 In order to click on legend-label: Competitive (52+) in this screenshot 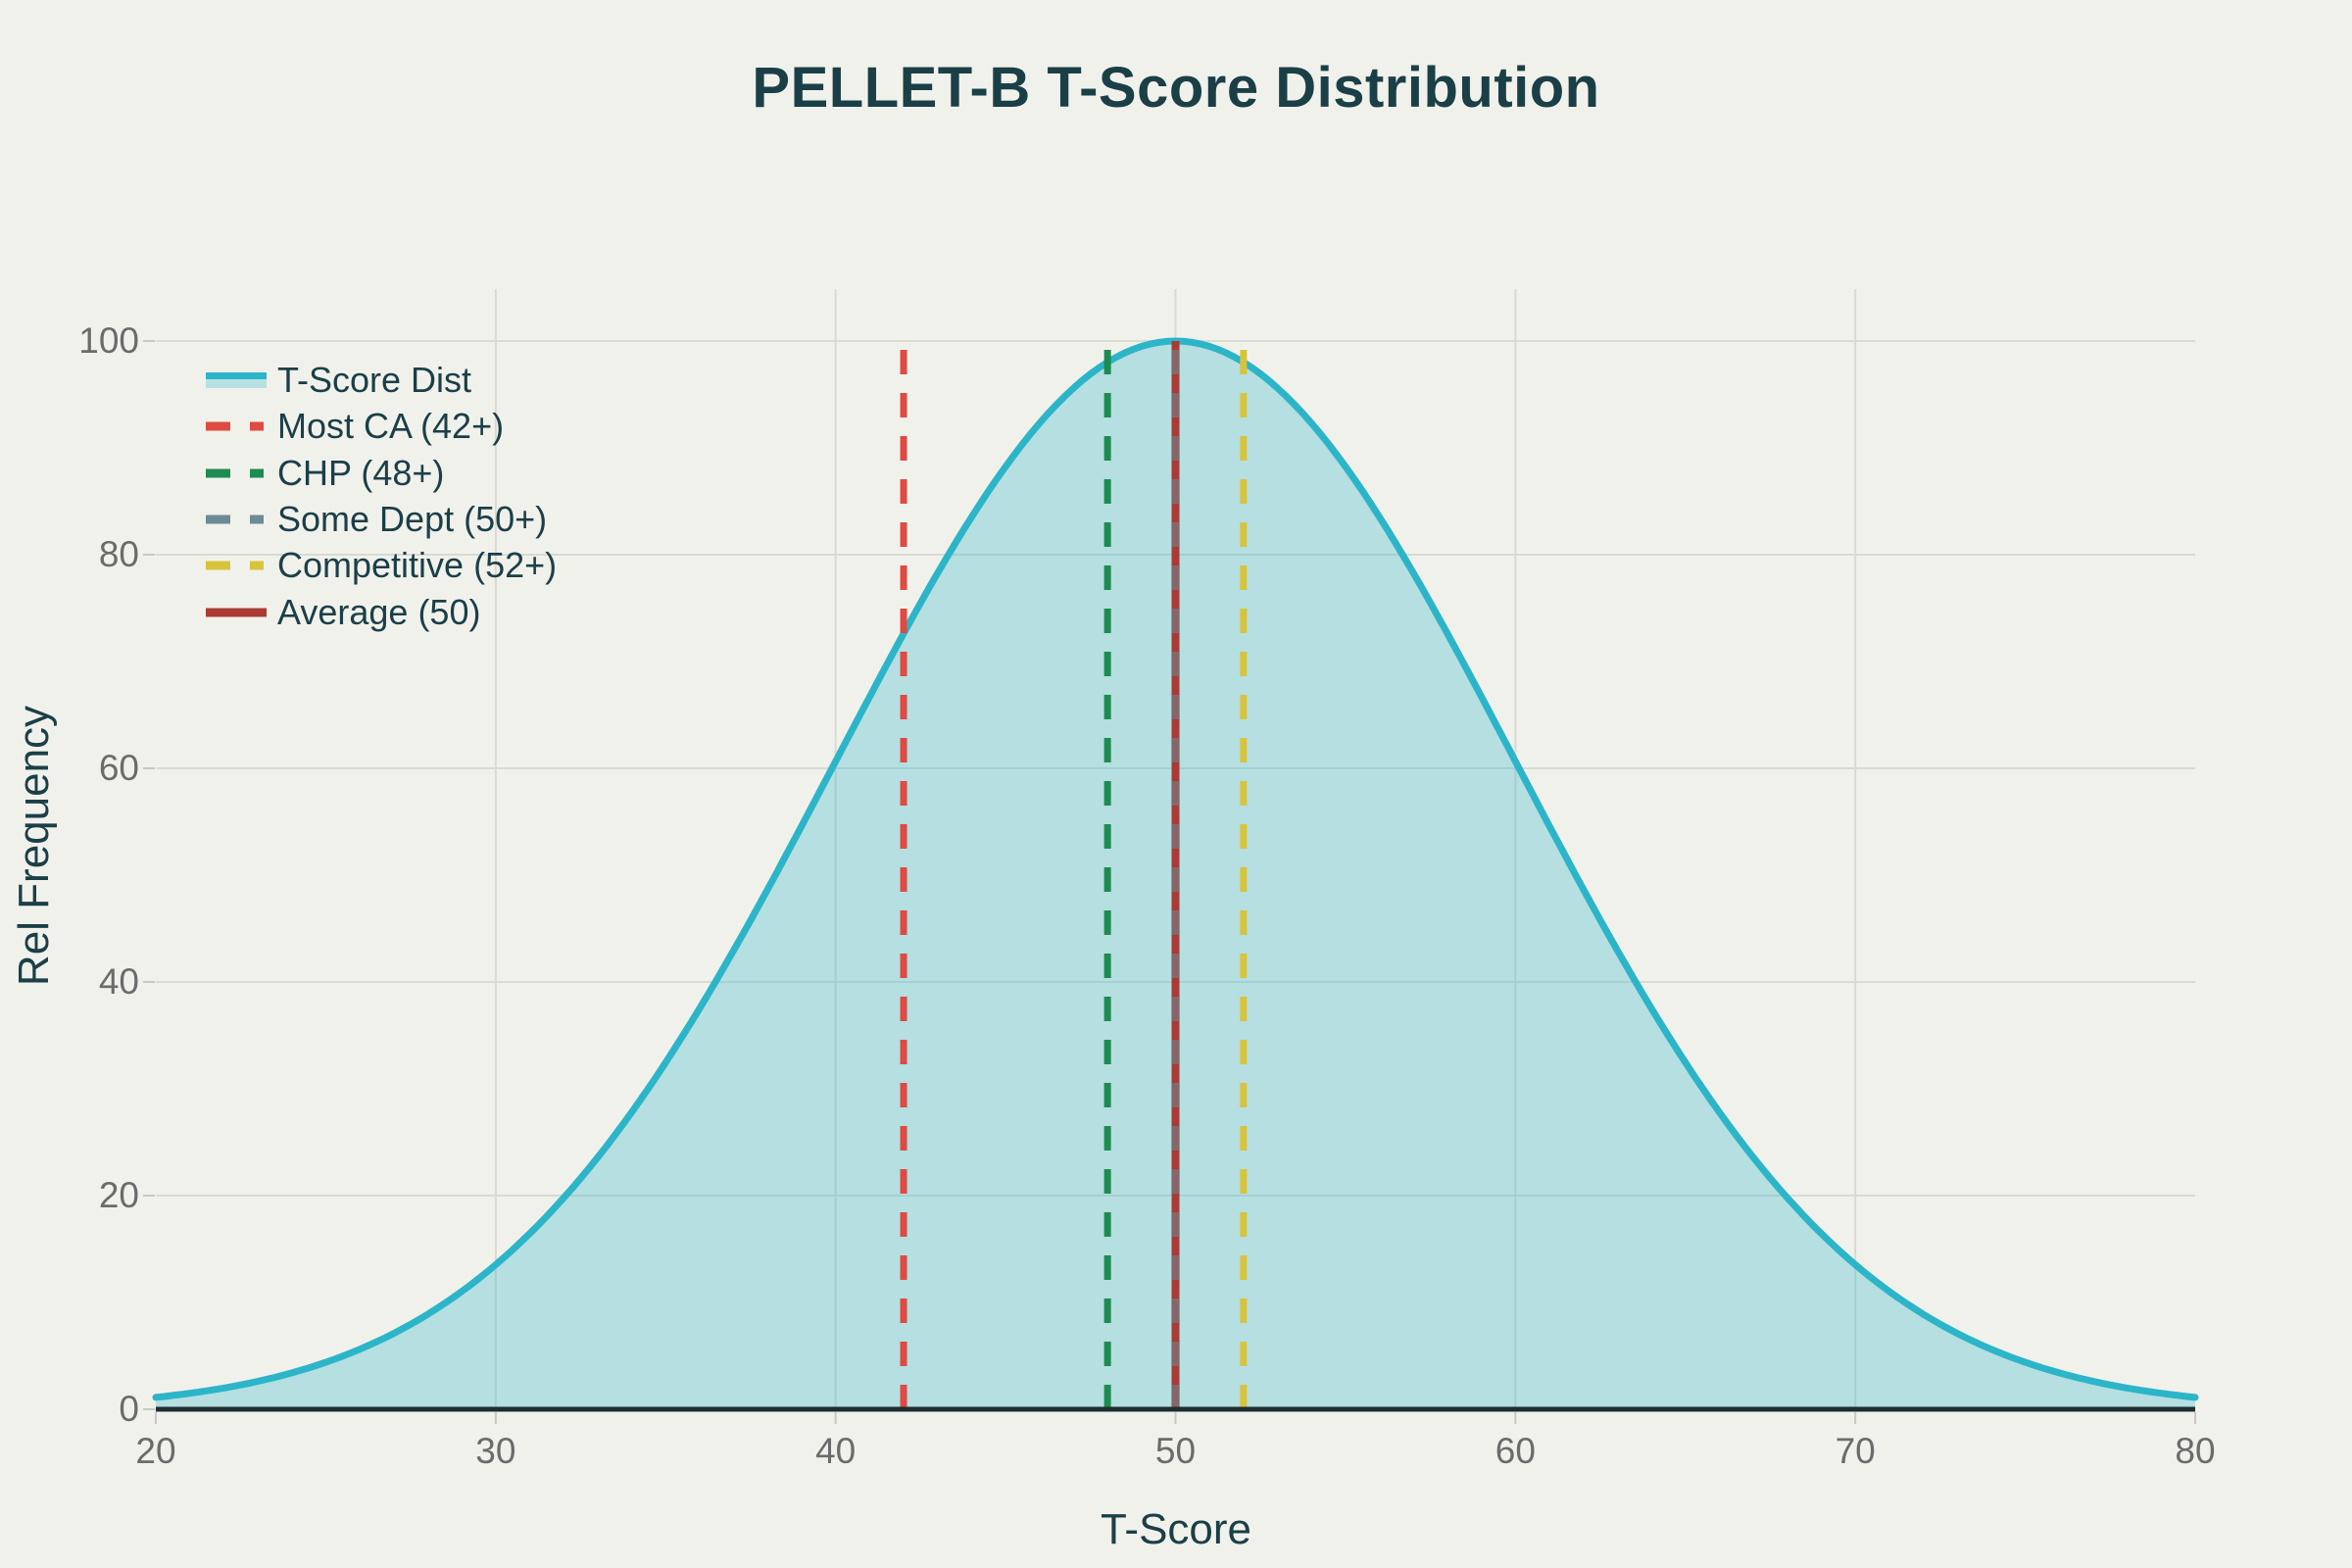, I will do `click(417, 565)`.